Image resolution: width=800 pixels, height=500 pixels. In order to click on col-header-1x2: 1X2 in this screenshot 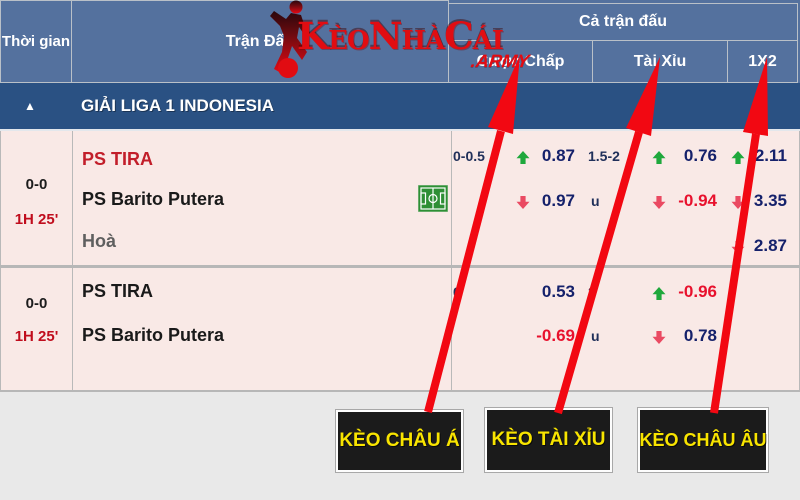, I will do `click(762, 61)`.